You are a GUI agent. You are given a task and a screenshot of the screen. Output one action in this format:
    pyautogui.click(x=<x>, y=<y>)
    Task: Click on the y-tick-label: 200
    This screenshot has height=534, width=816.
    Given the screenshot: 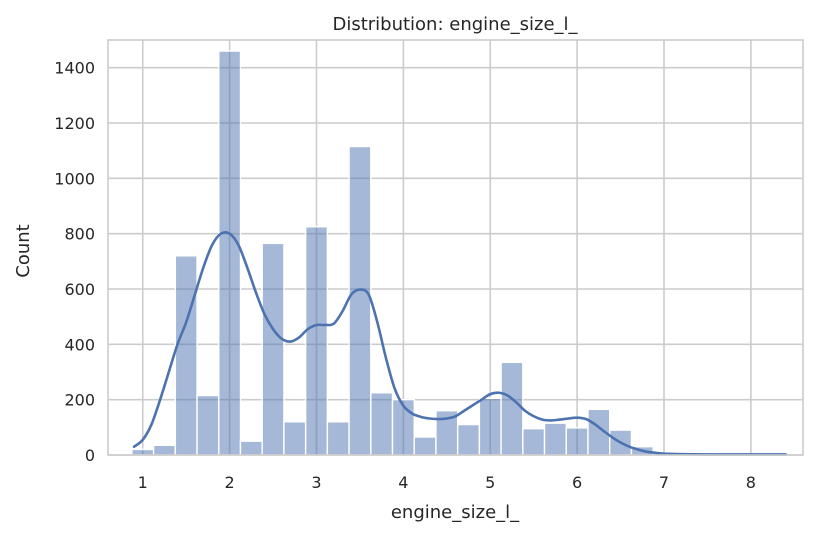 What is the action you would take?
    pyautogui.click(x=79, y=400)
    